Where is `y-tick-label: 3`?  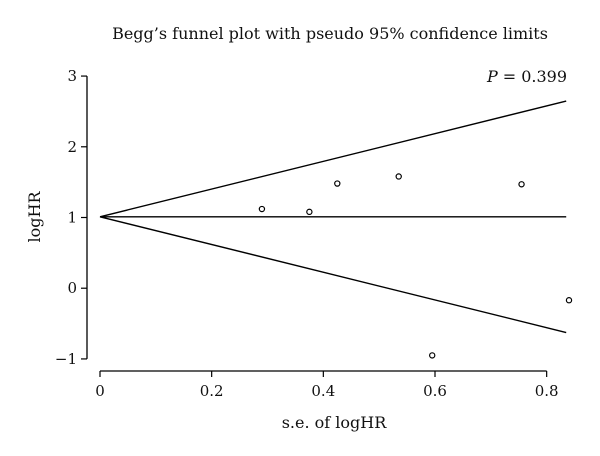 y-tick-label: 3 is located at coordinates (72, 76).